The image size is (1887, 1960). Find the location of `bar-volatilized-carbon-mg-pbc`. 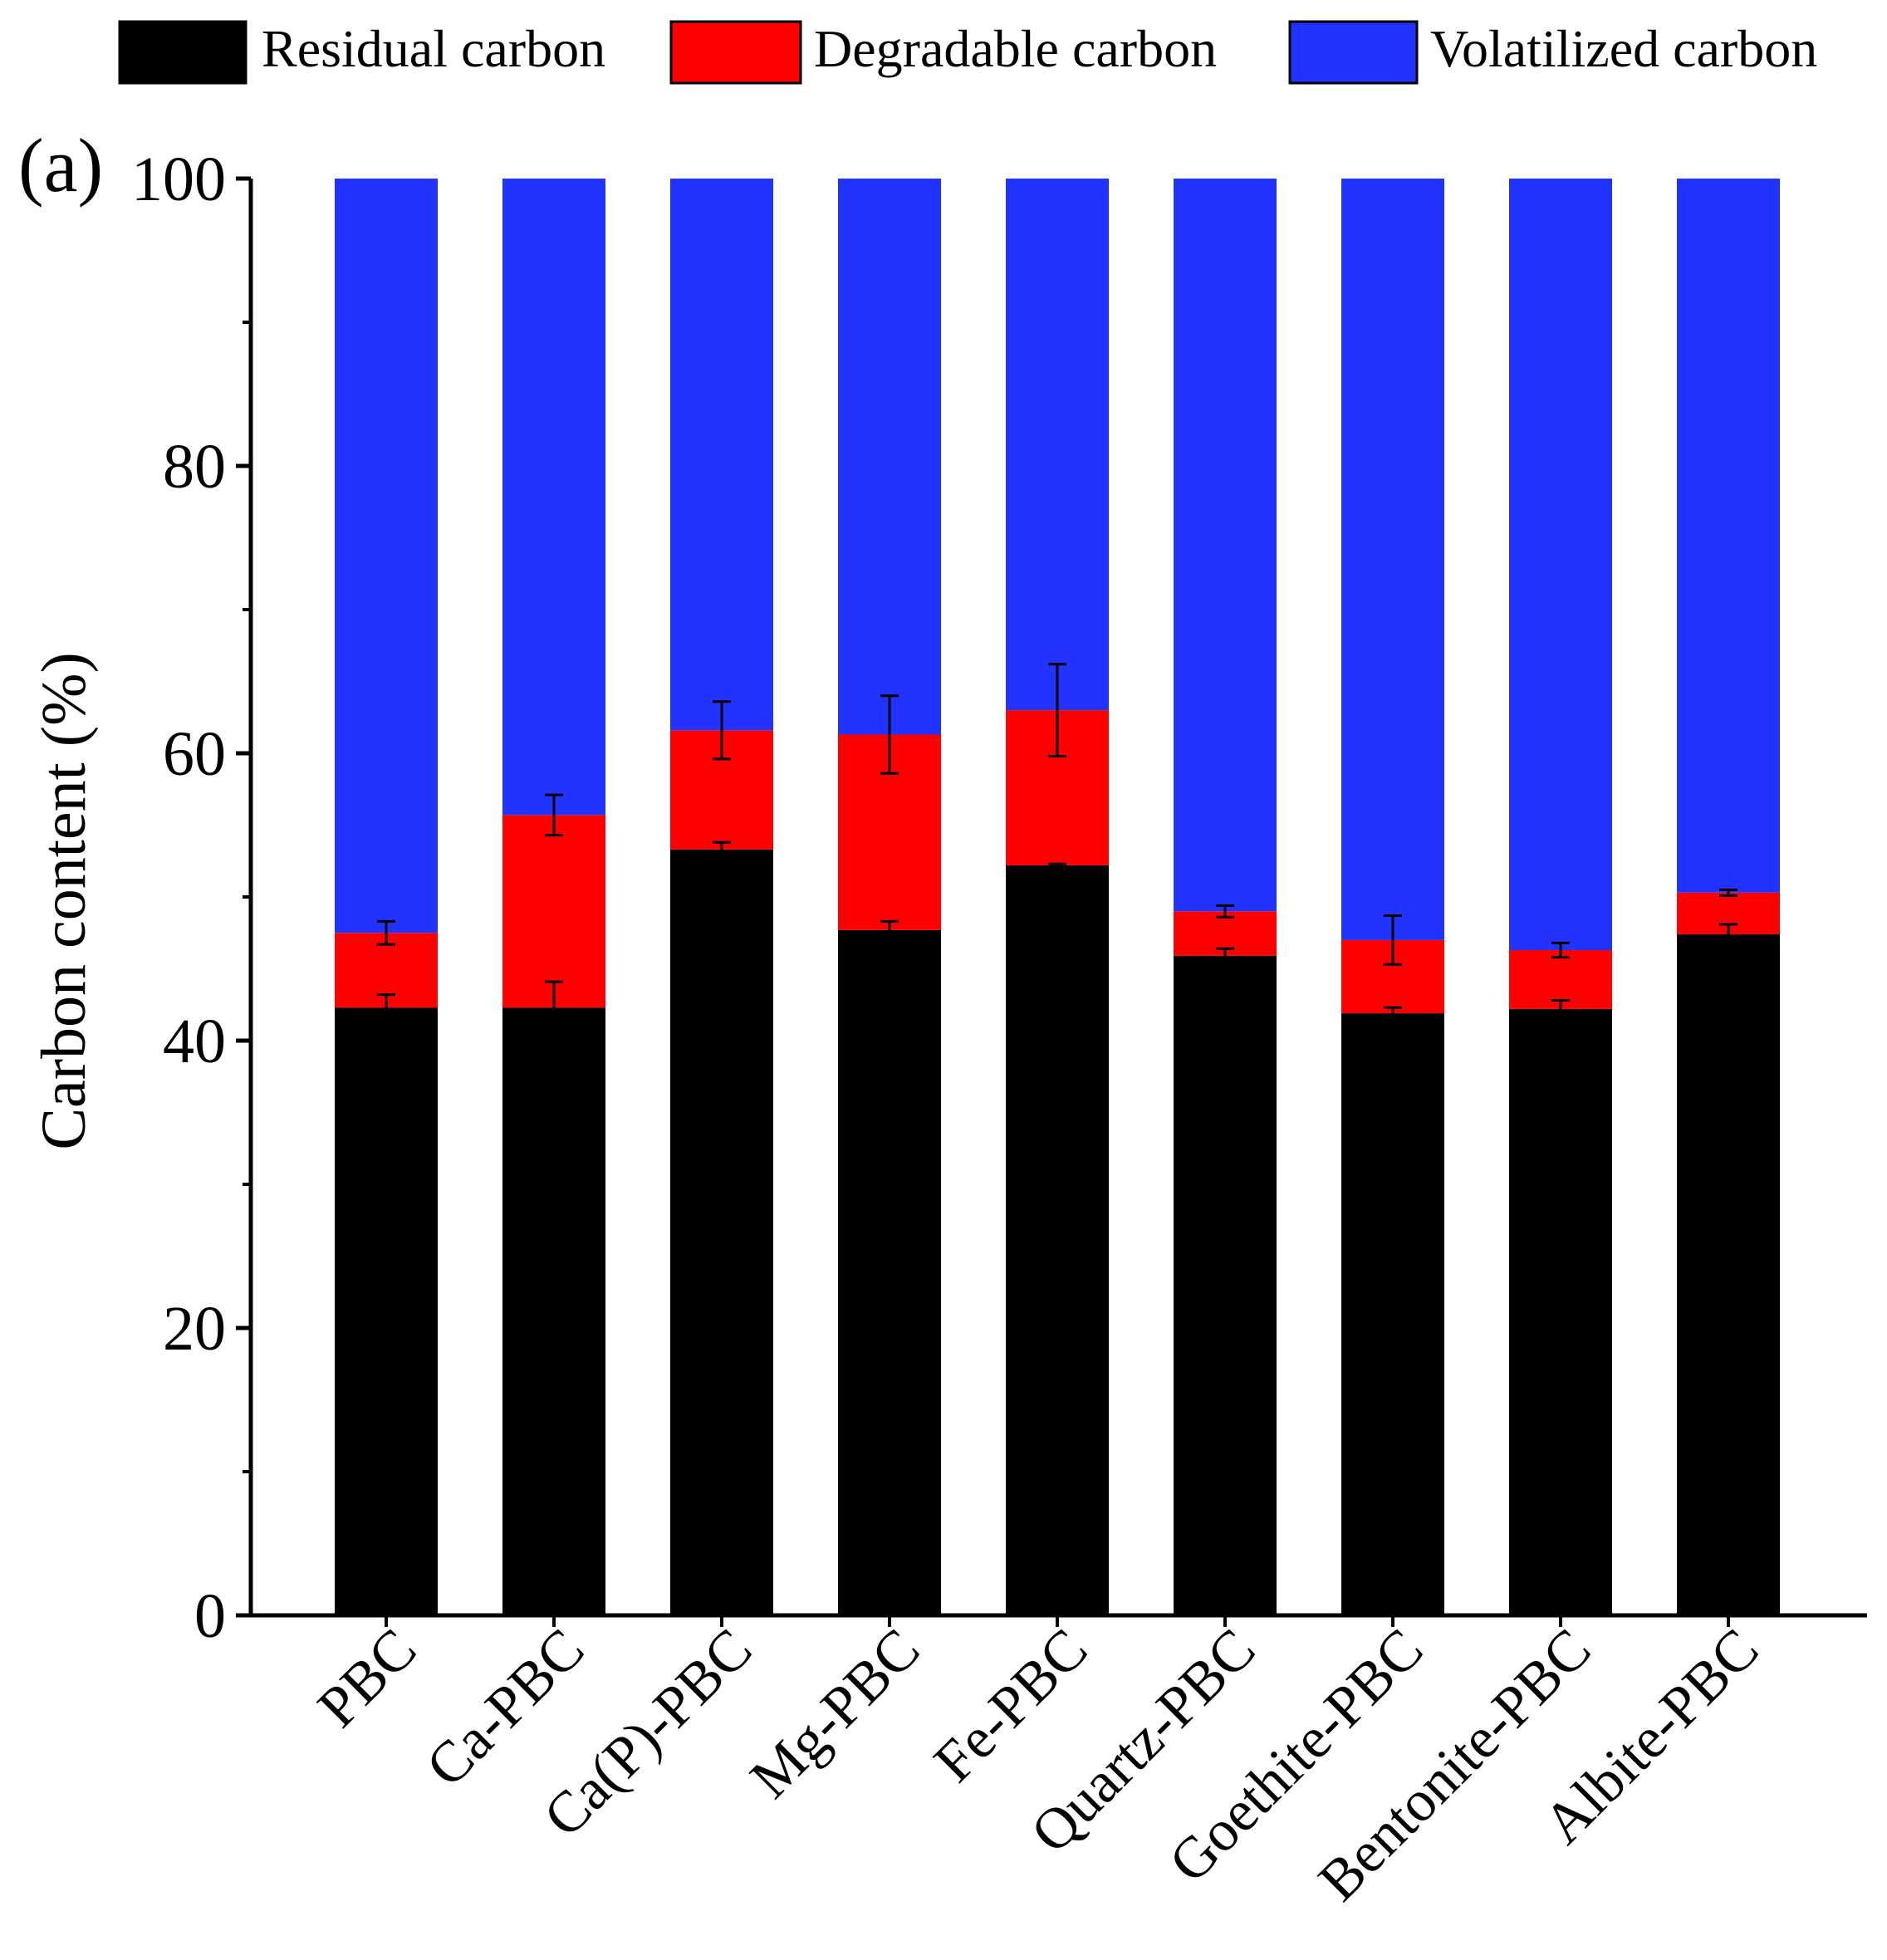

bar-volatilized-carbon-mg-pbc is located at coordinates (890, 457).